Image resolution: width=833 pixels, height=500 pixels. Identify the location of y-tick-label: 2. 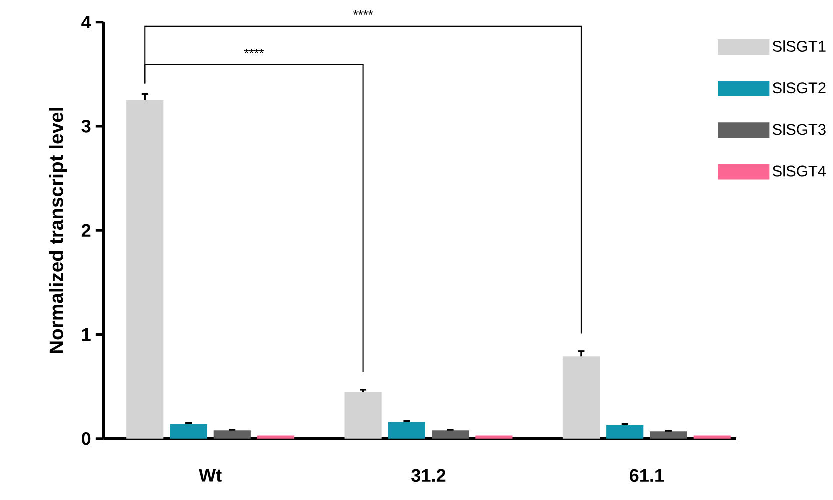
(86, 230).